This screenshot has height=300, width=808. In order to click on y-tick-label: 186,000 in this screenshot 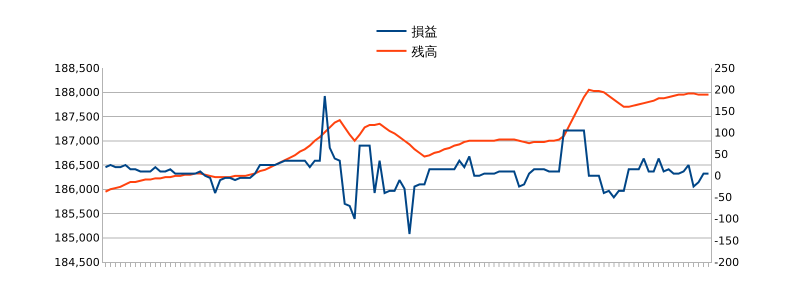, I will do `click(77, 189)`.